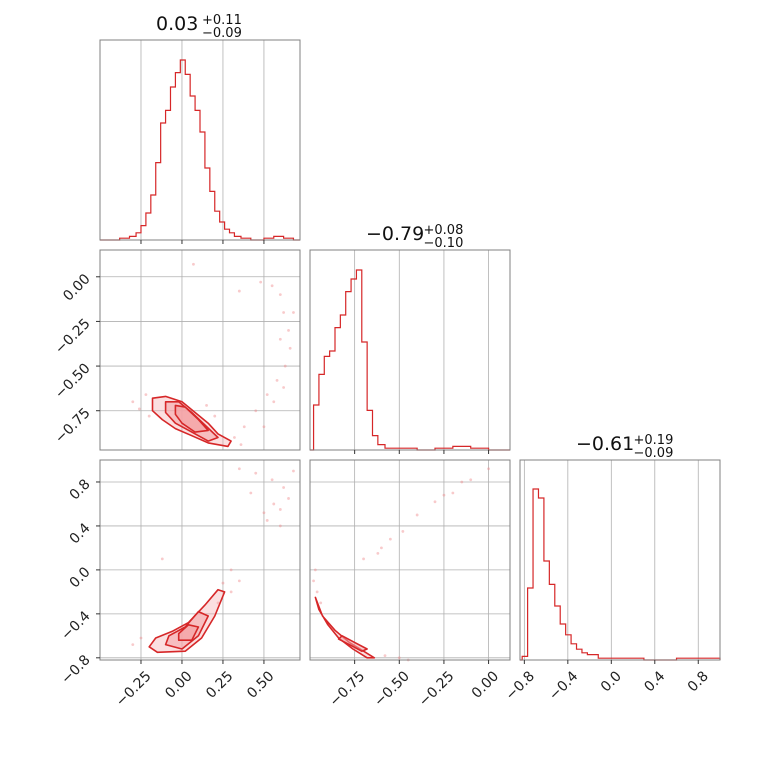 The height and width of the screenshot is (760, 760). Describe the element at coordinates (654, 681) in the screenshot. I see `x-tick-label: 0.4` at that location.